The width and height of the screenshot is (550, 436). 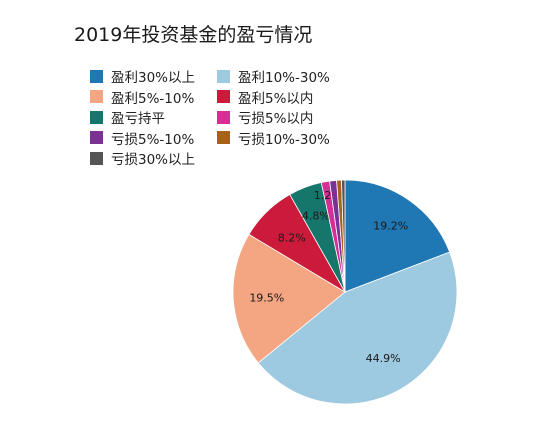 What do you see at coordinates (276, 98) in the screenshot?
I see `legend-label: 盈利5%以内` at bounding box center [276, 98].